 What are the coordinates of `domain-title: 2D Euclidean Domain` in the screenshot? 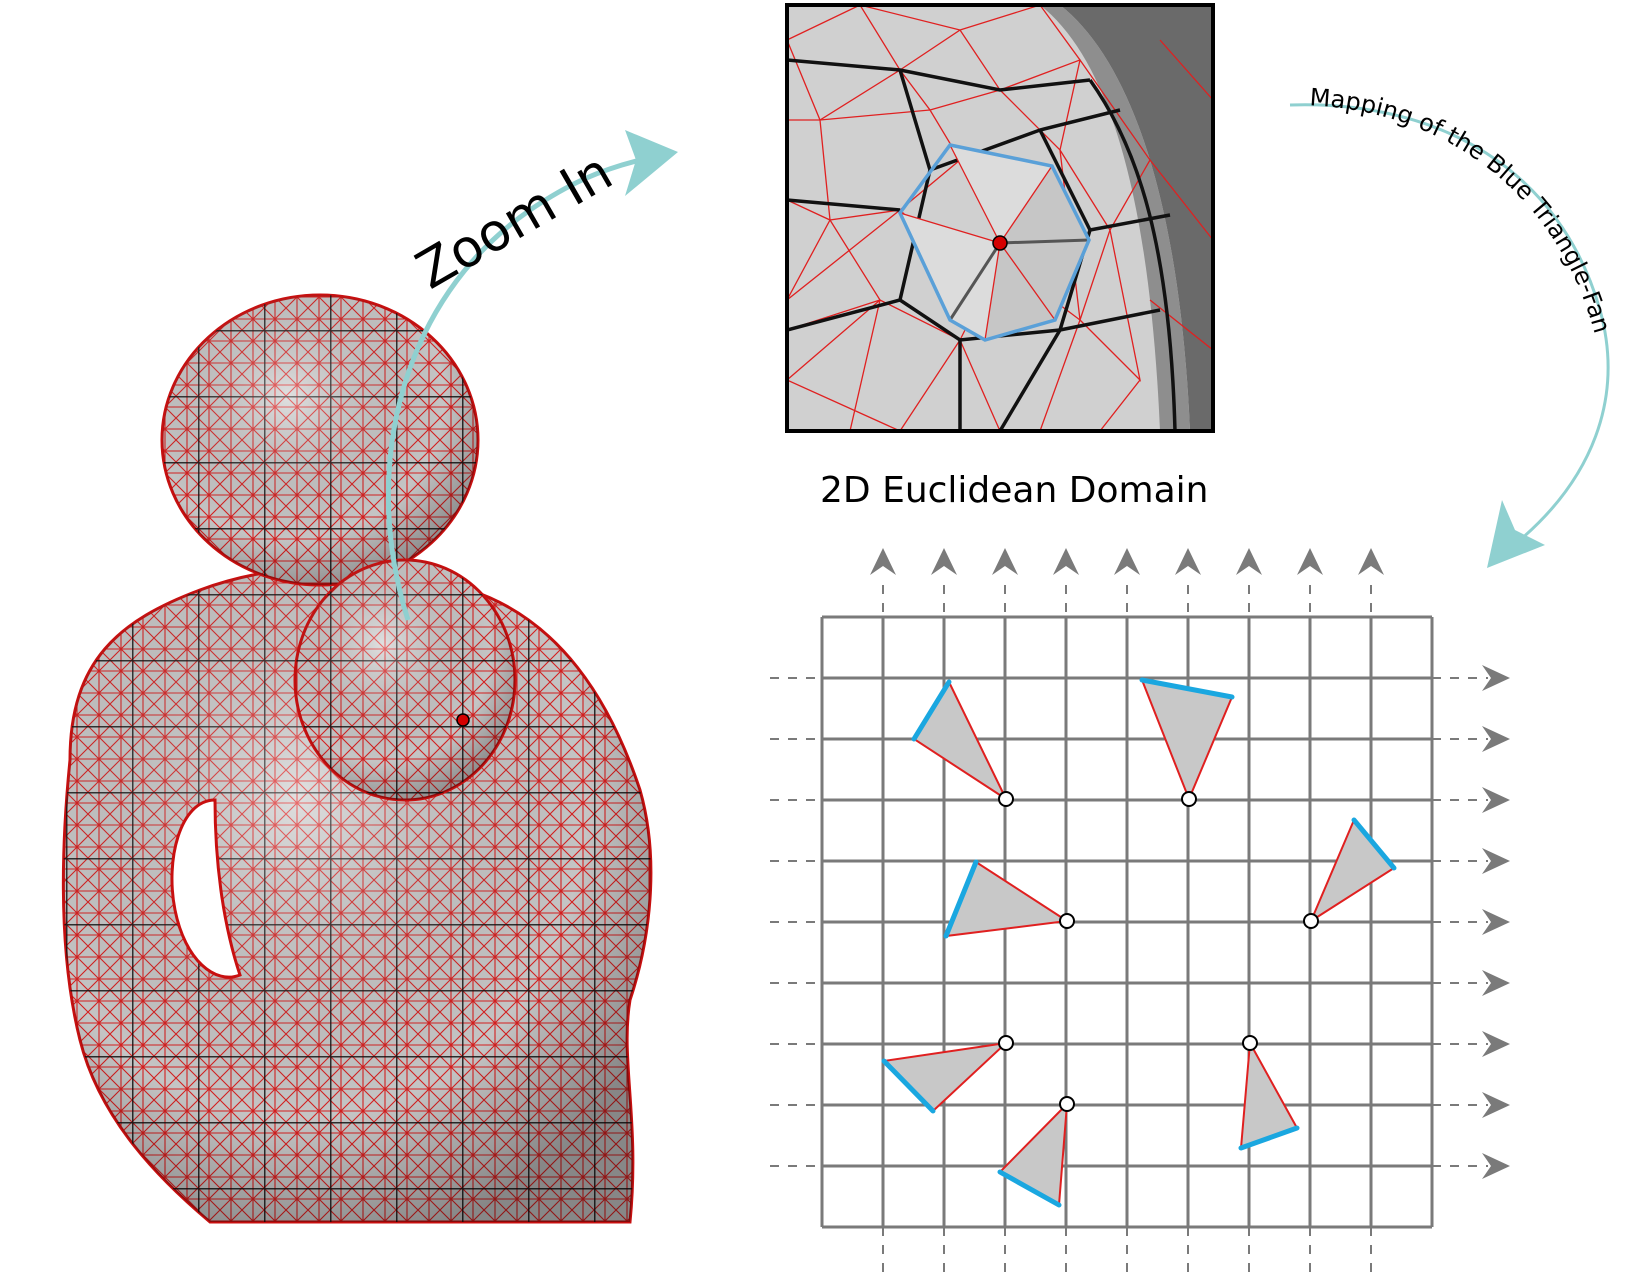 It's located at (1014, 490).